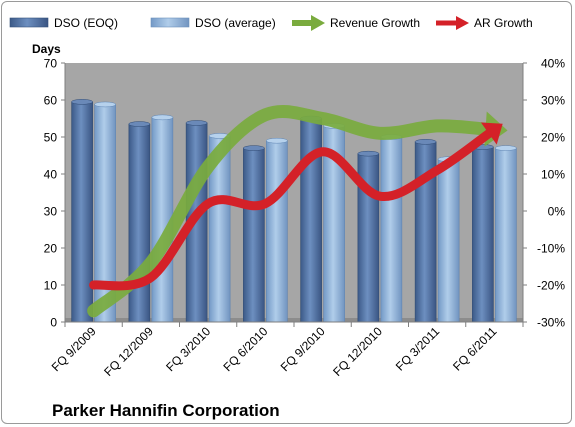 This screenshot has width=575, height=427. Describe the element at coordinates (166, 410) in the screenshot. I see `chart-title: Parker Hannifin Corporation` at that location.